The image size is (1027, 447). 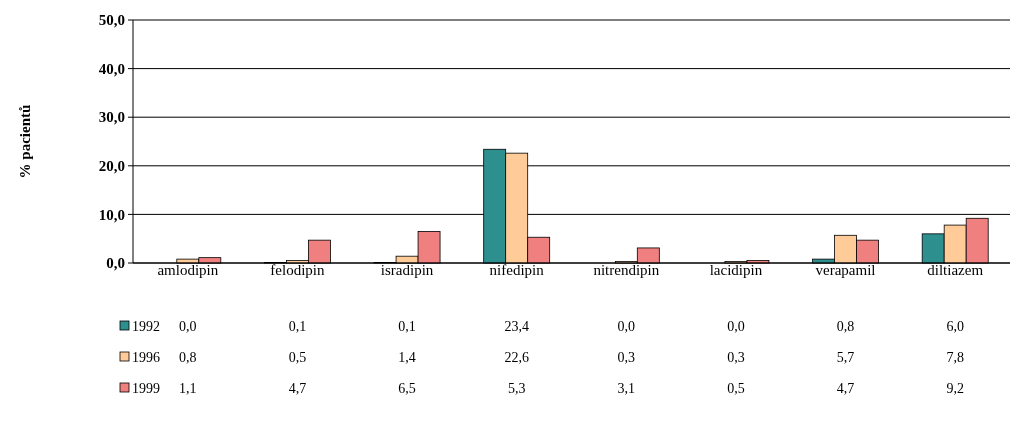 What do you see at coordinates (298, 270) in the screenshot?
I see `x-tick-label: felodipin` at bounding box center [298, 270].